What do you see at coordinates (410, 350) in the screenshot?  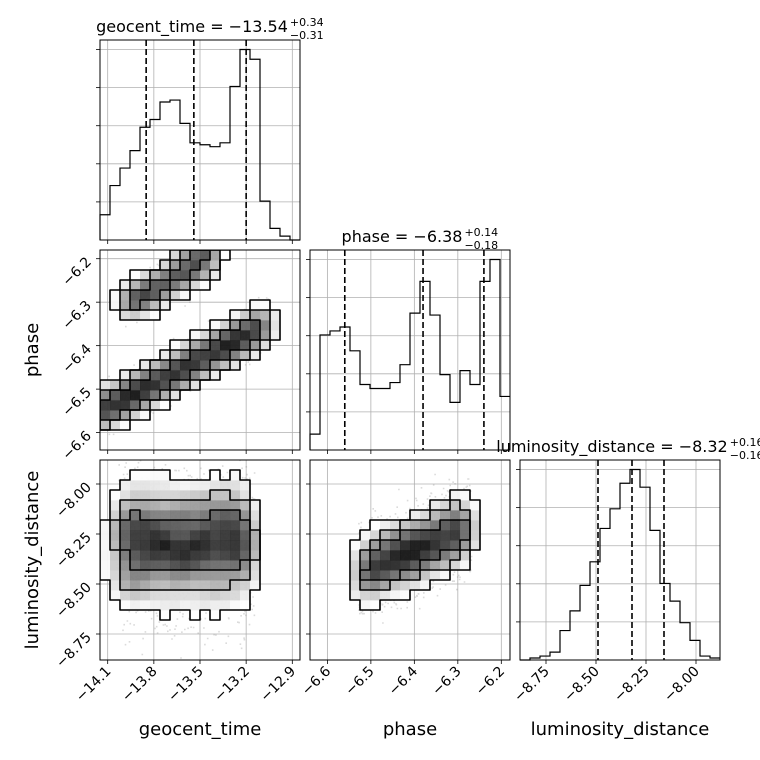 I see `panel-frame` at bounding box center [410, 350].